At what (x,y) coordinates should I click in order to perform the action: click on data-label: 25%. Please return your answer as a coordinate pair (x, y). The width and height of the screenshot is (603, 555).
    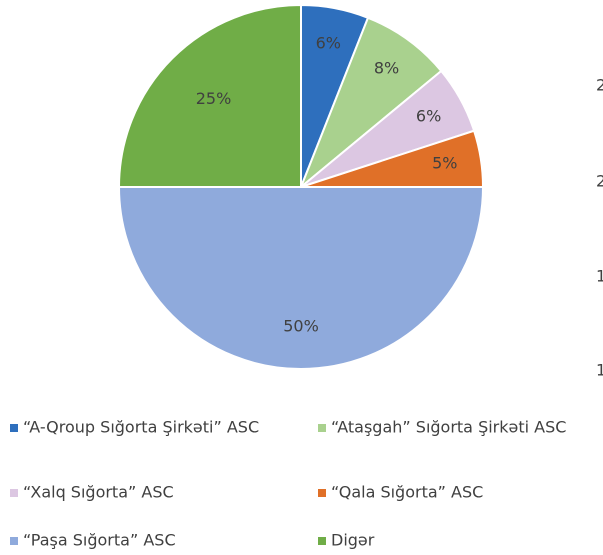
    Looking at the image, I should click on (214, 98).